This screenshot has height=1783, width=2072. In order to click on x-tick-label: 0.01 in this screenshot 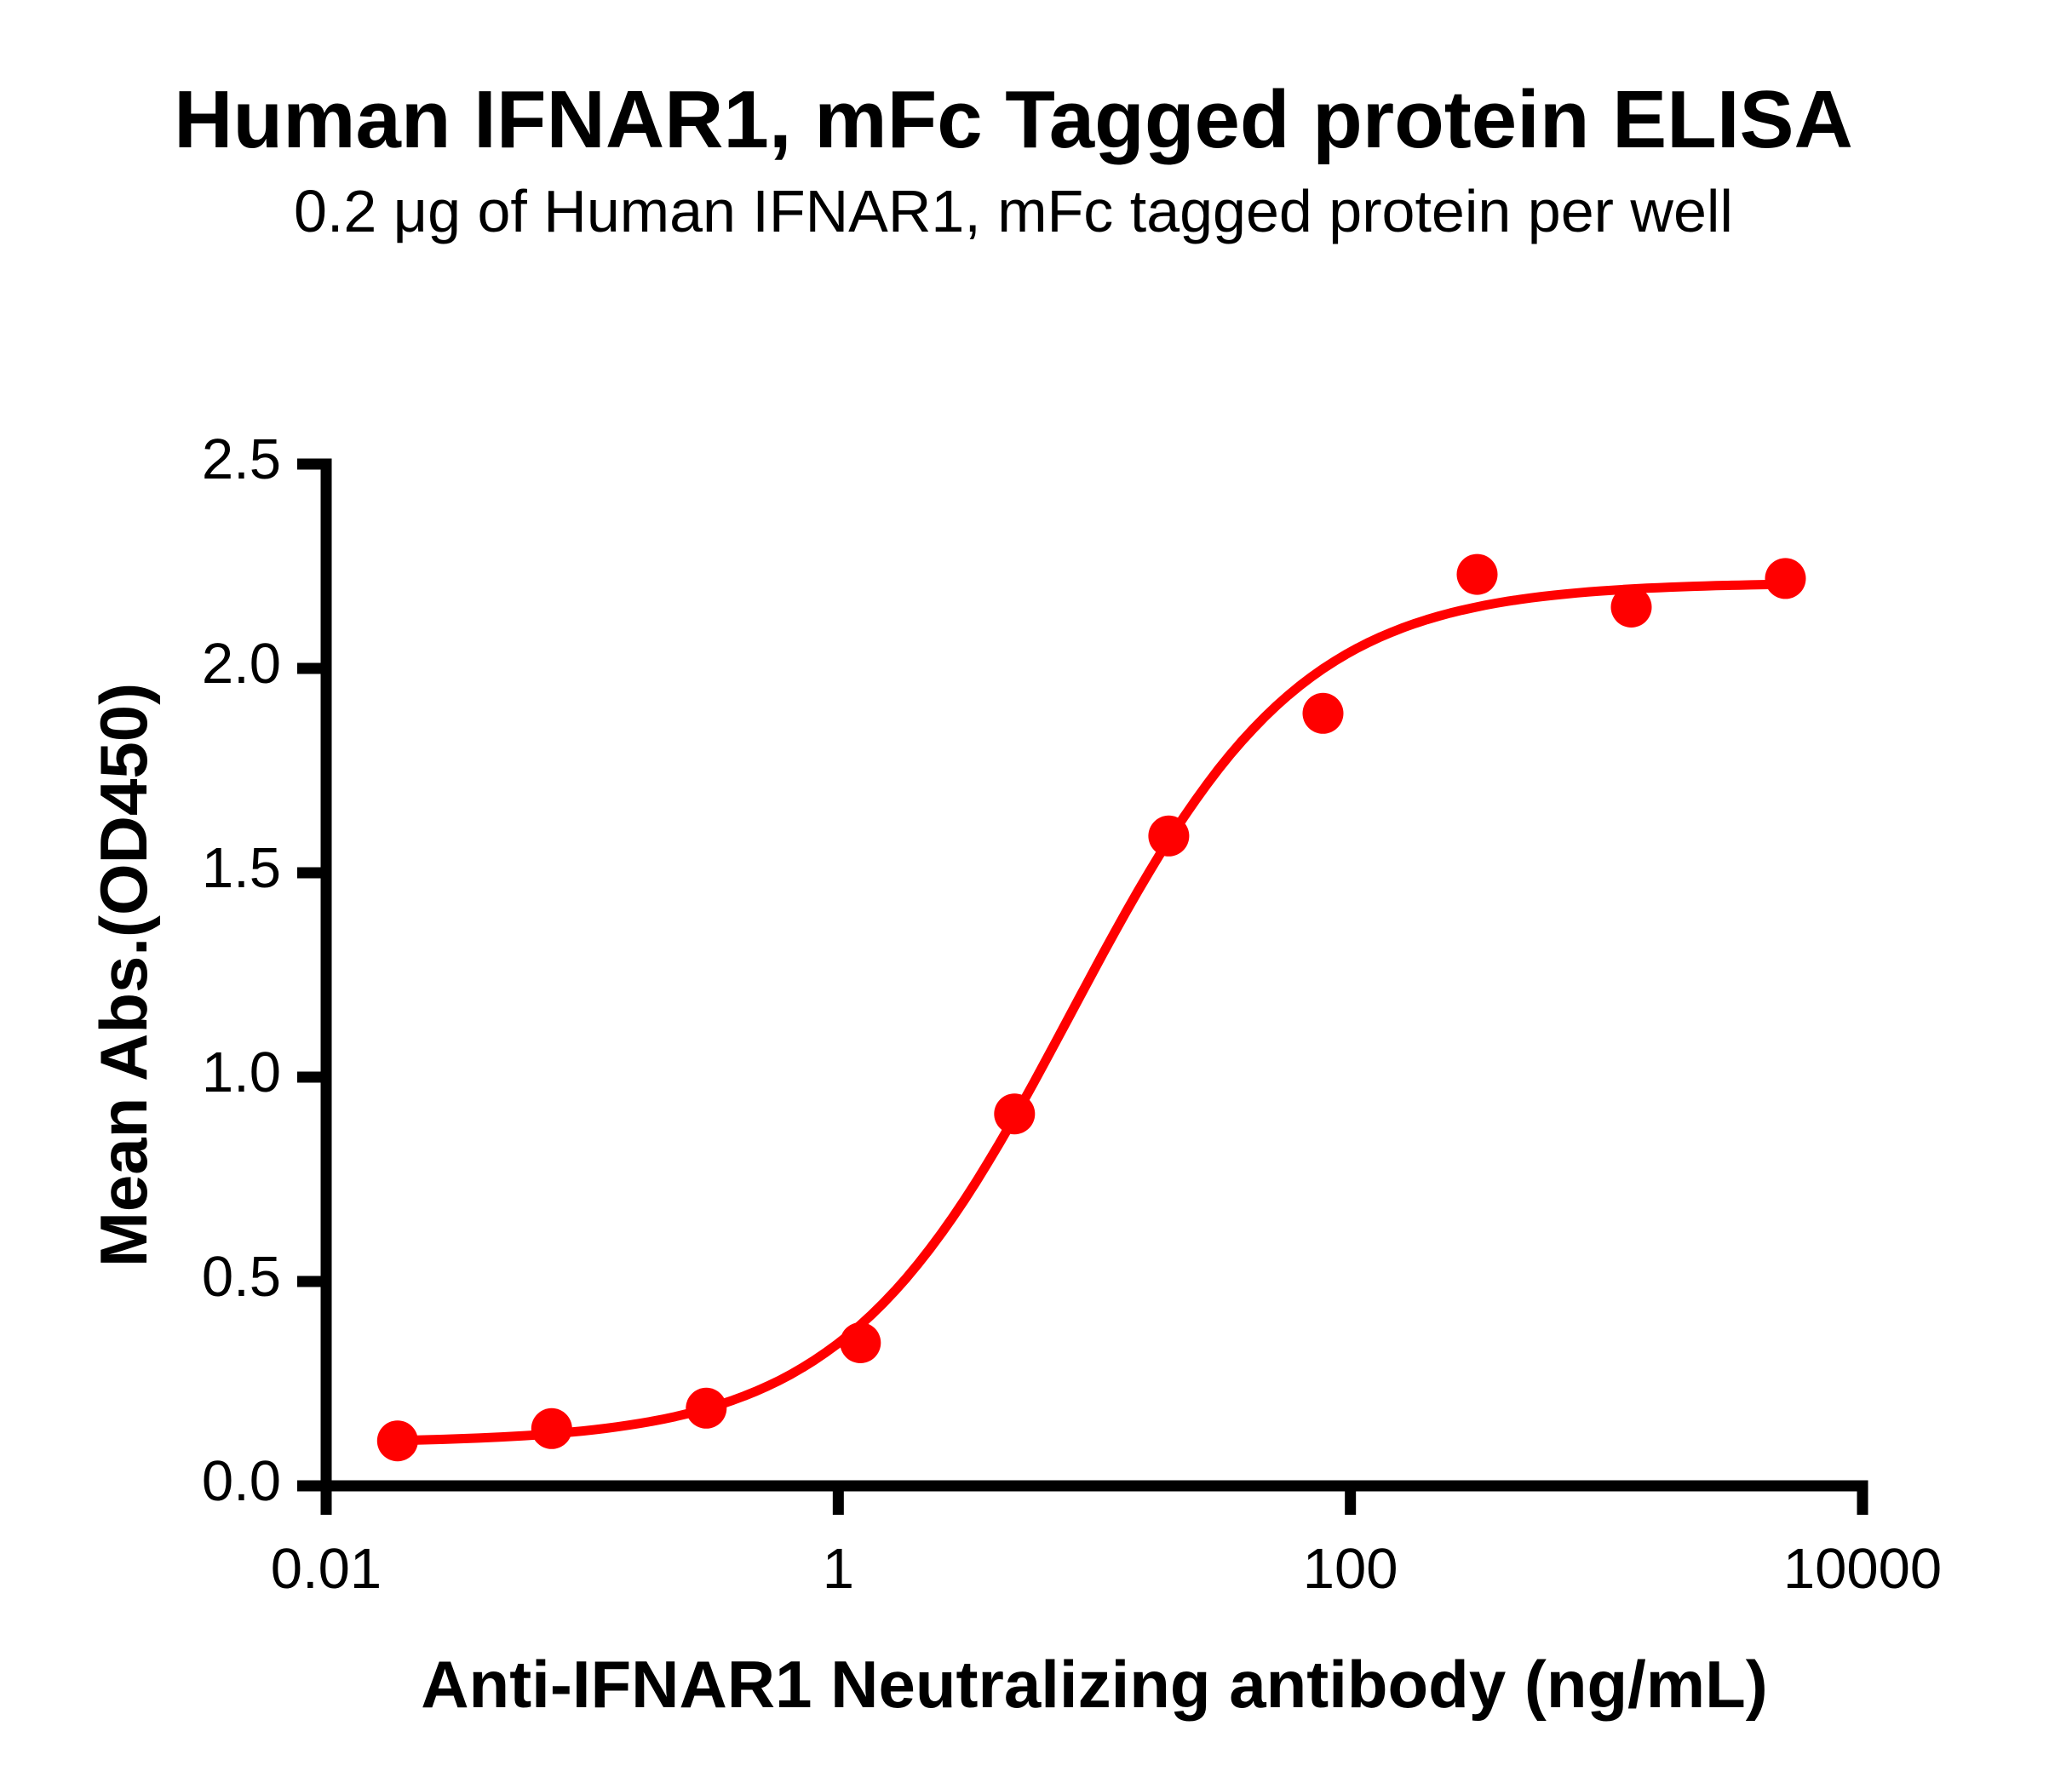, I will do `click(326, 1569)`.